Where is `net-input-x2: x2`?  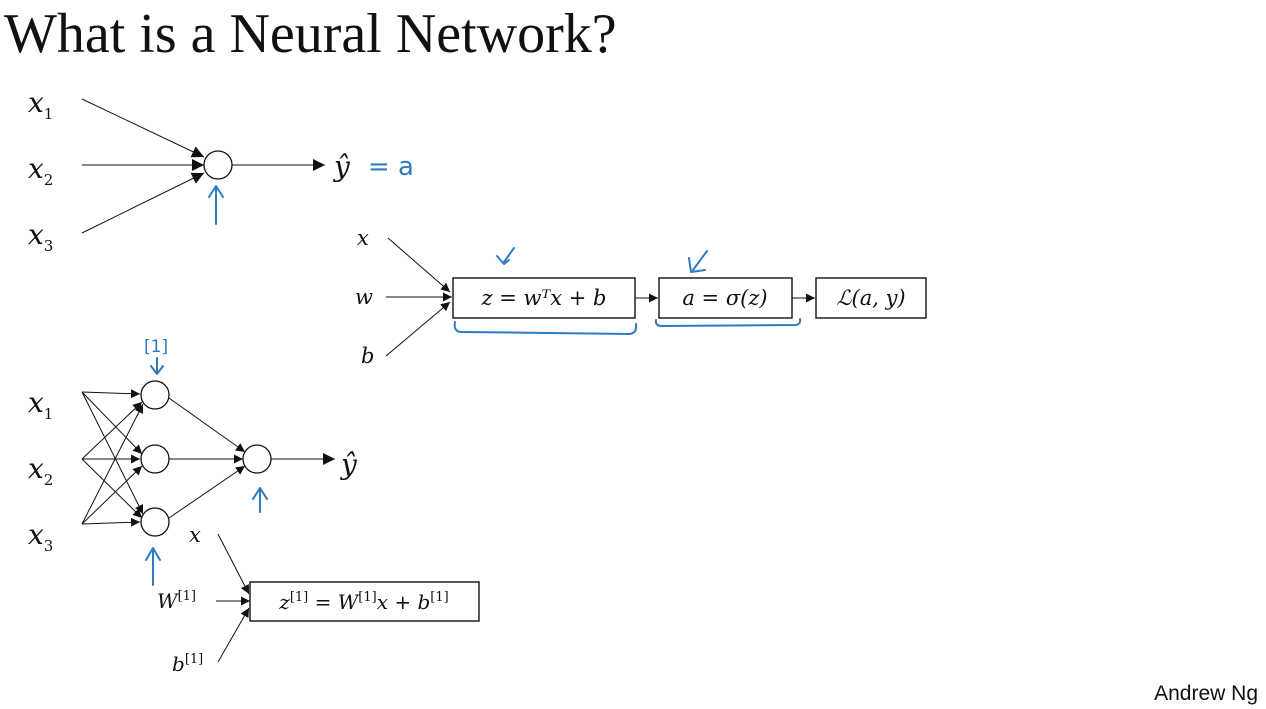
net-input-x2: x2 is located at coordinates (40, 470).